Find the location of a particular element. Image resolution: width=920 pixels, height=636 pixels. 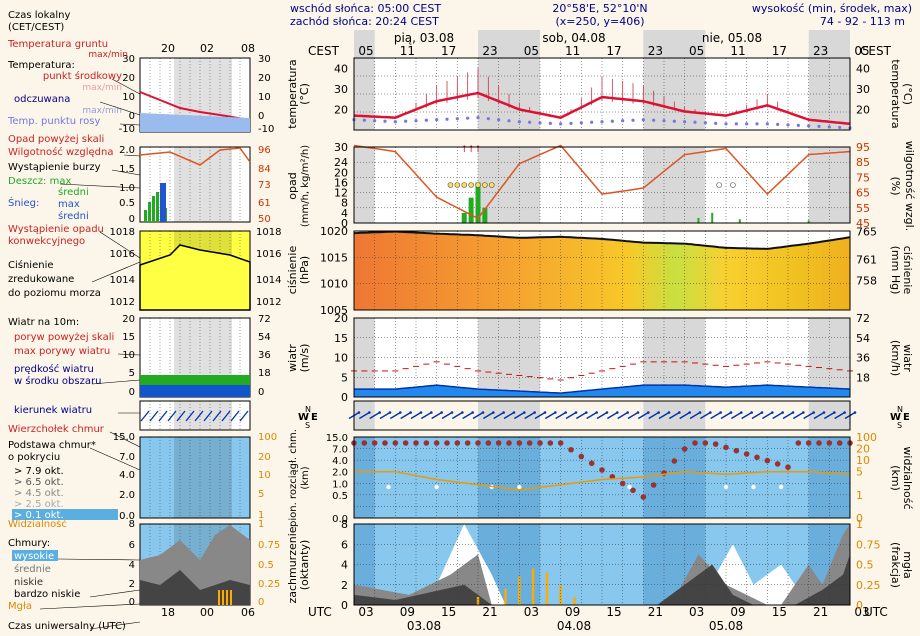

legend-cl_mid: średnie is located at coordinates (32, 569).